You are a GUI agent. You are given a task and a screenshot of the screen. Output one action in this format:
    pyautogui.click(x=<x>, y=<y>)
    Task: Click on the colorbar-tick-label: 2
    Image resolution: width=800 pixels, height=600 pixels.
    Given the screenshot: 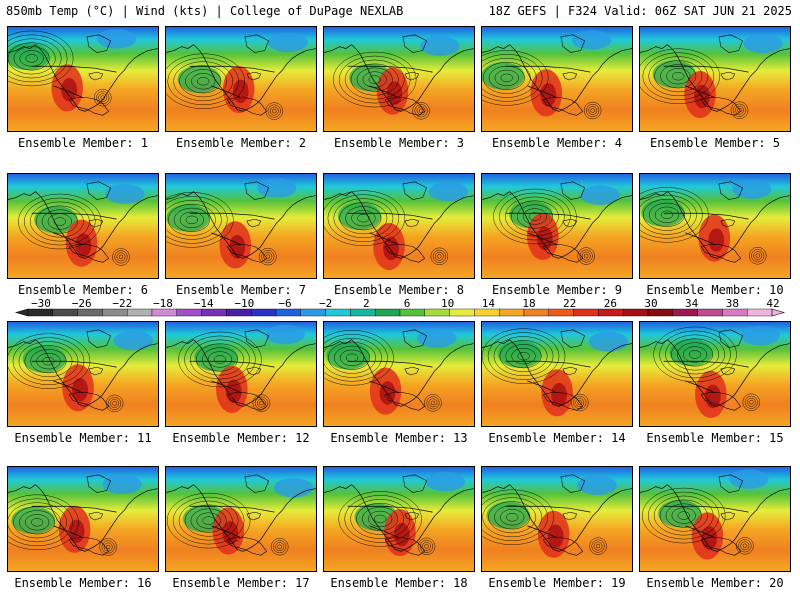 What is the action you would take?
    pyautogui.click(x=366, y=303)
    